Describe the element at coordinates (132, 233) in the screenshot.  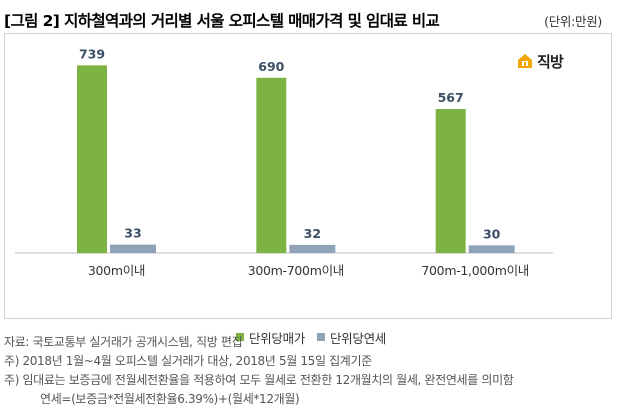
I see `data-label-rent-1: 33` at that location.